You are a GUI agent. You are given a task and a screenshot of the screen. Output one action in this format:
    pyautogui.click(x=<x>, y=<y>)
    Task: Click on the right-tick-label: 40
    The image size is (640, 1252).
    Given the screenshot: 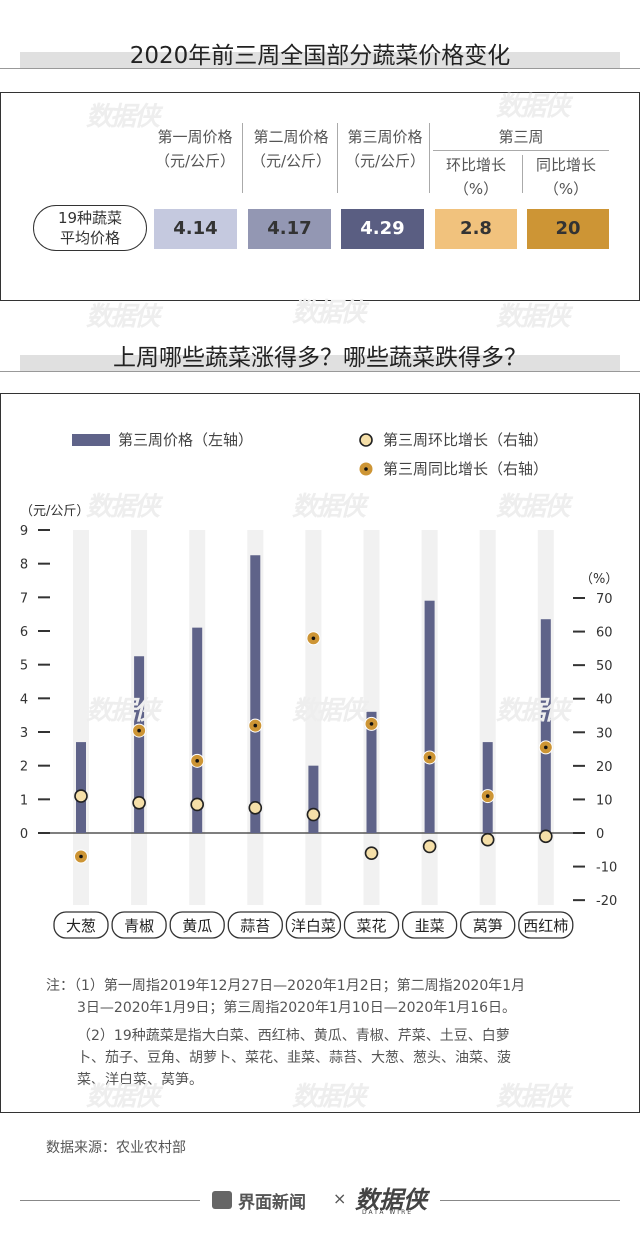 What is the action you would take?
    pyautogui.click(x=604, y=700)
    